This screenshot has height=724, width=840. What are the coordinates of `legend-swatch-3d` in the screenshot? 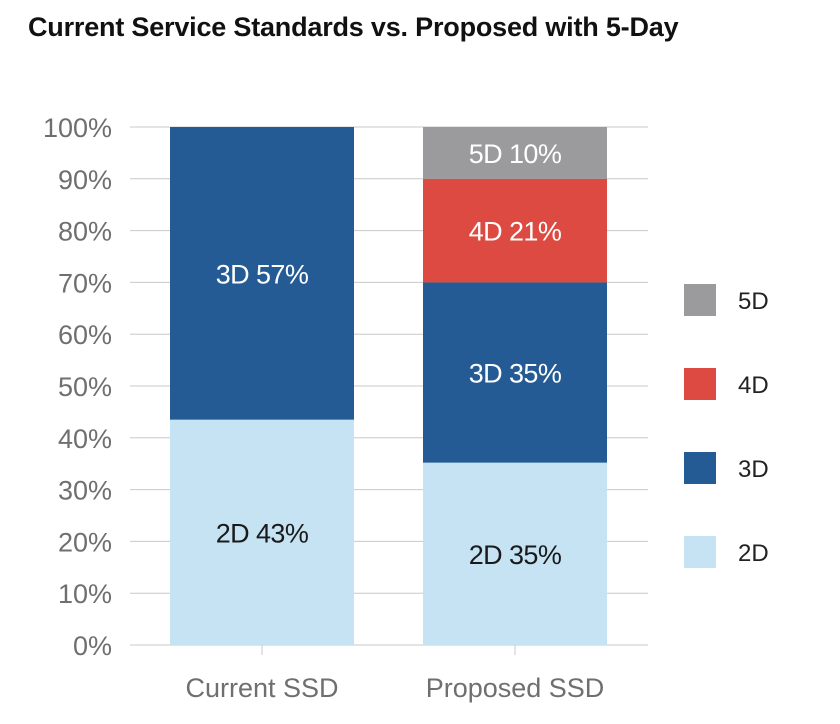 It's located at (700, 468).